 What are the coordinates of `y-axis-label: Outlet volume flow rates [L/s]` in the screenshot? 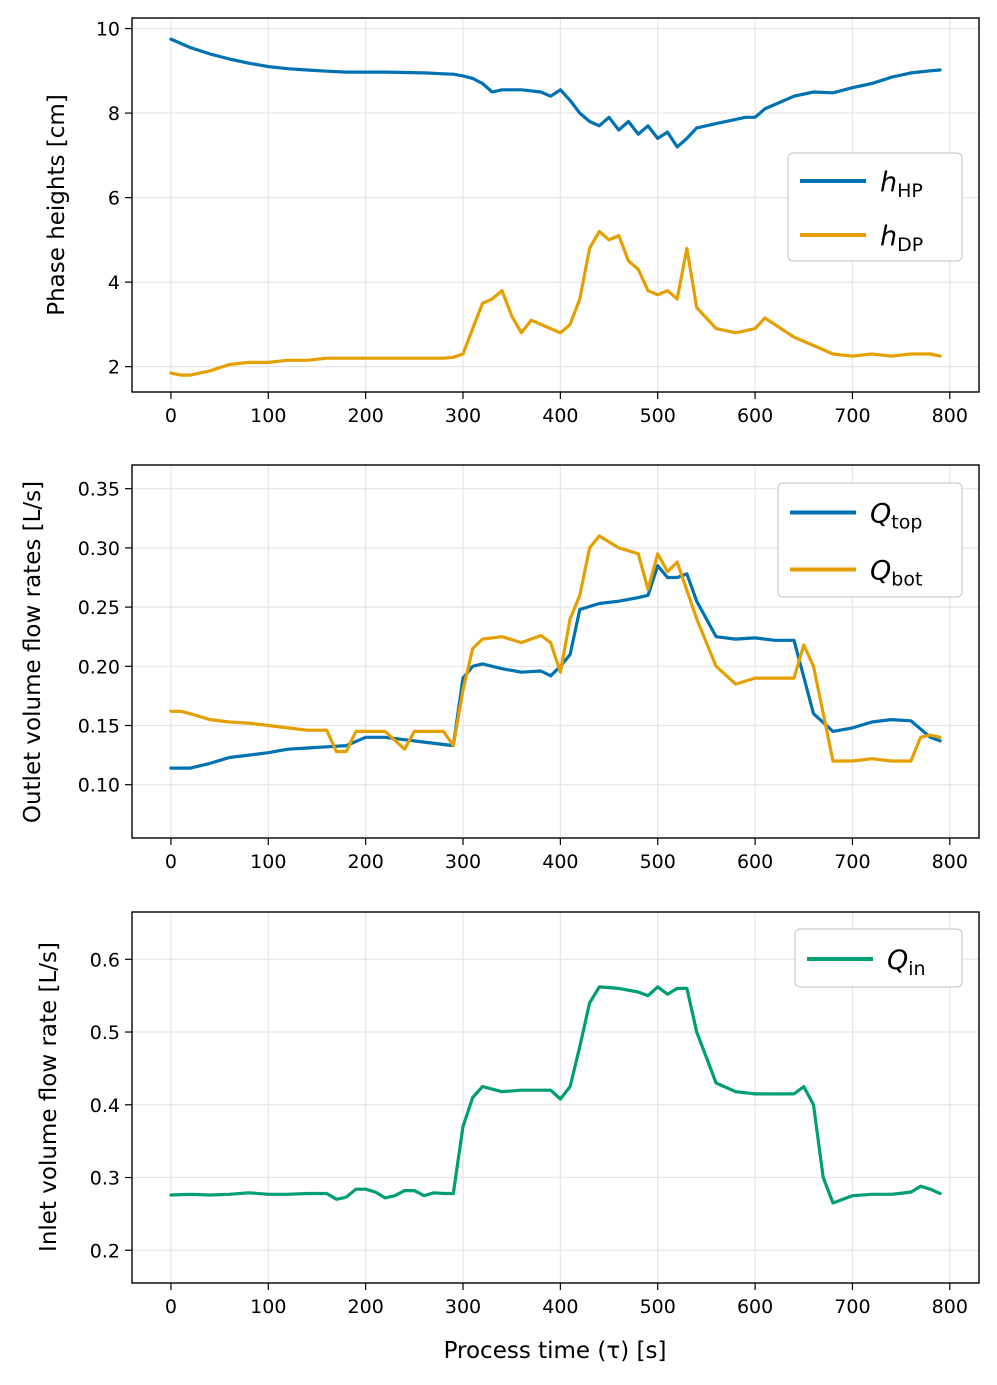 It's located at (33, 652).